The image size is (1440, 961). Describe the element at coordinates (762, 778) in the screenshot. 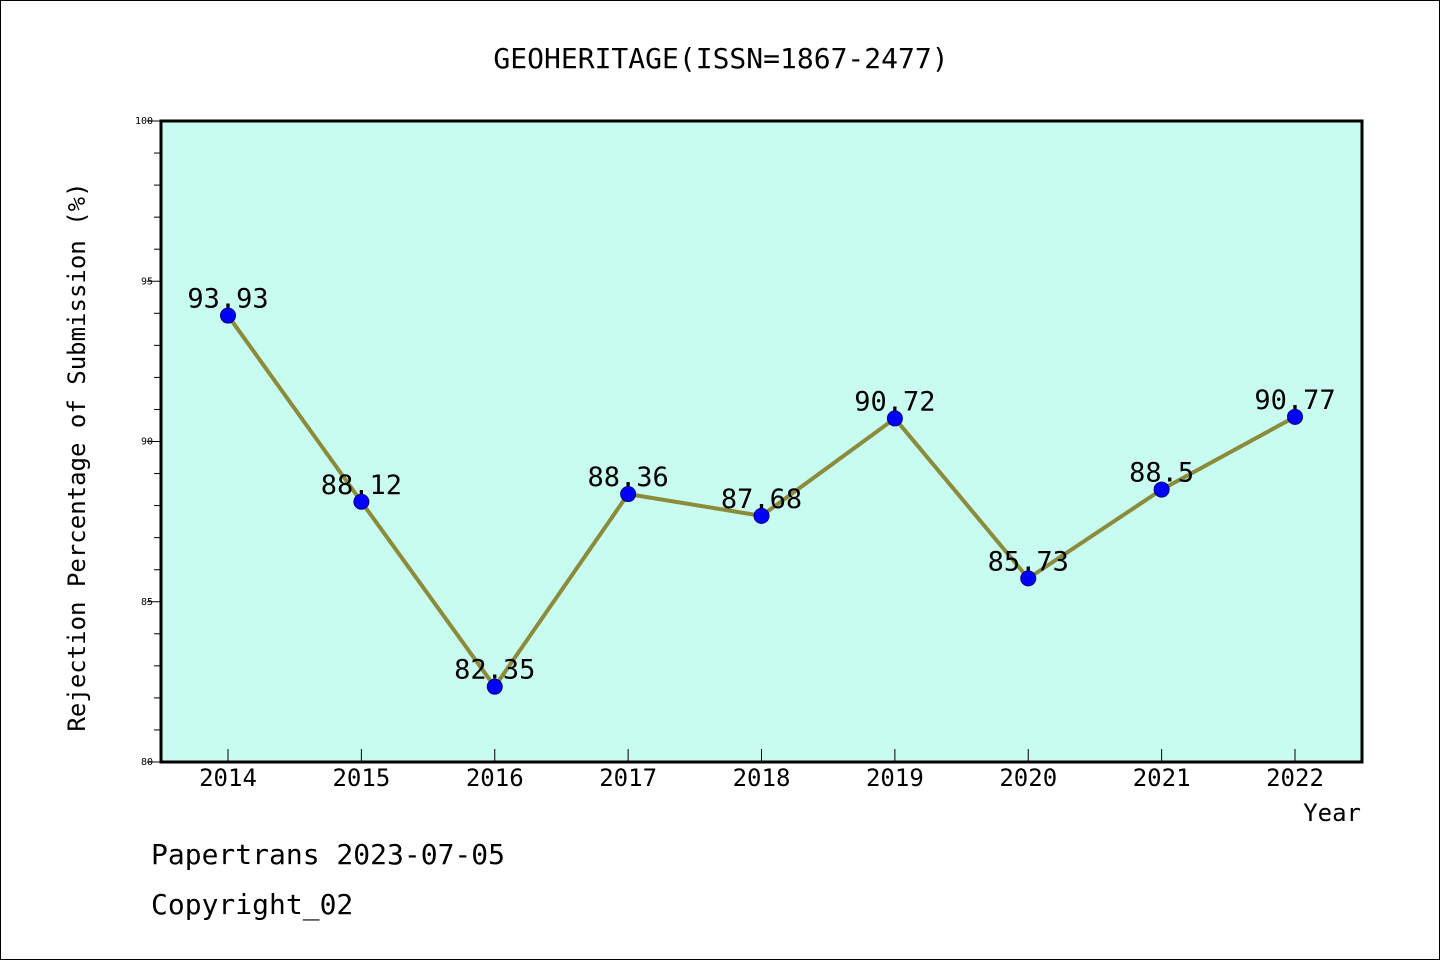

I see `x-tick-label: 2018` at that location.